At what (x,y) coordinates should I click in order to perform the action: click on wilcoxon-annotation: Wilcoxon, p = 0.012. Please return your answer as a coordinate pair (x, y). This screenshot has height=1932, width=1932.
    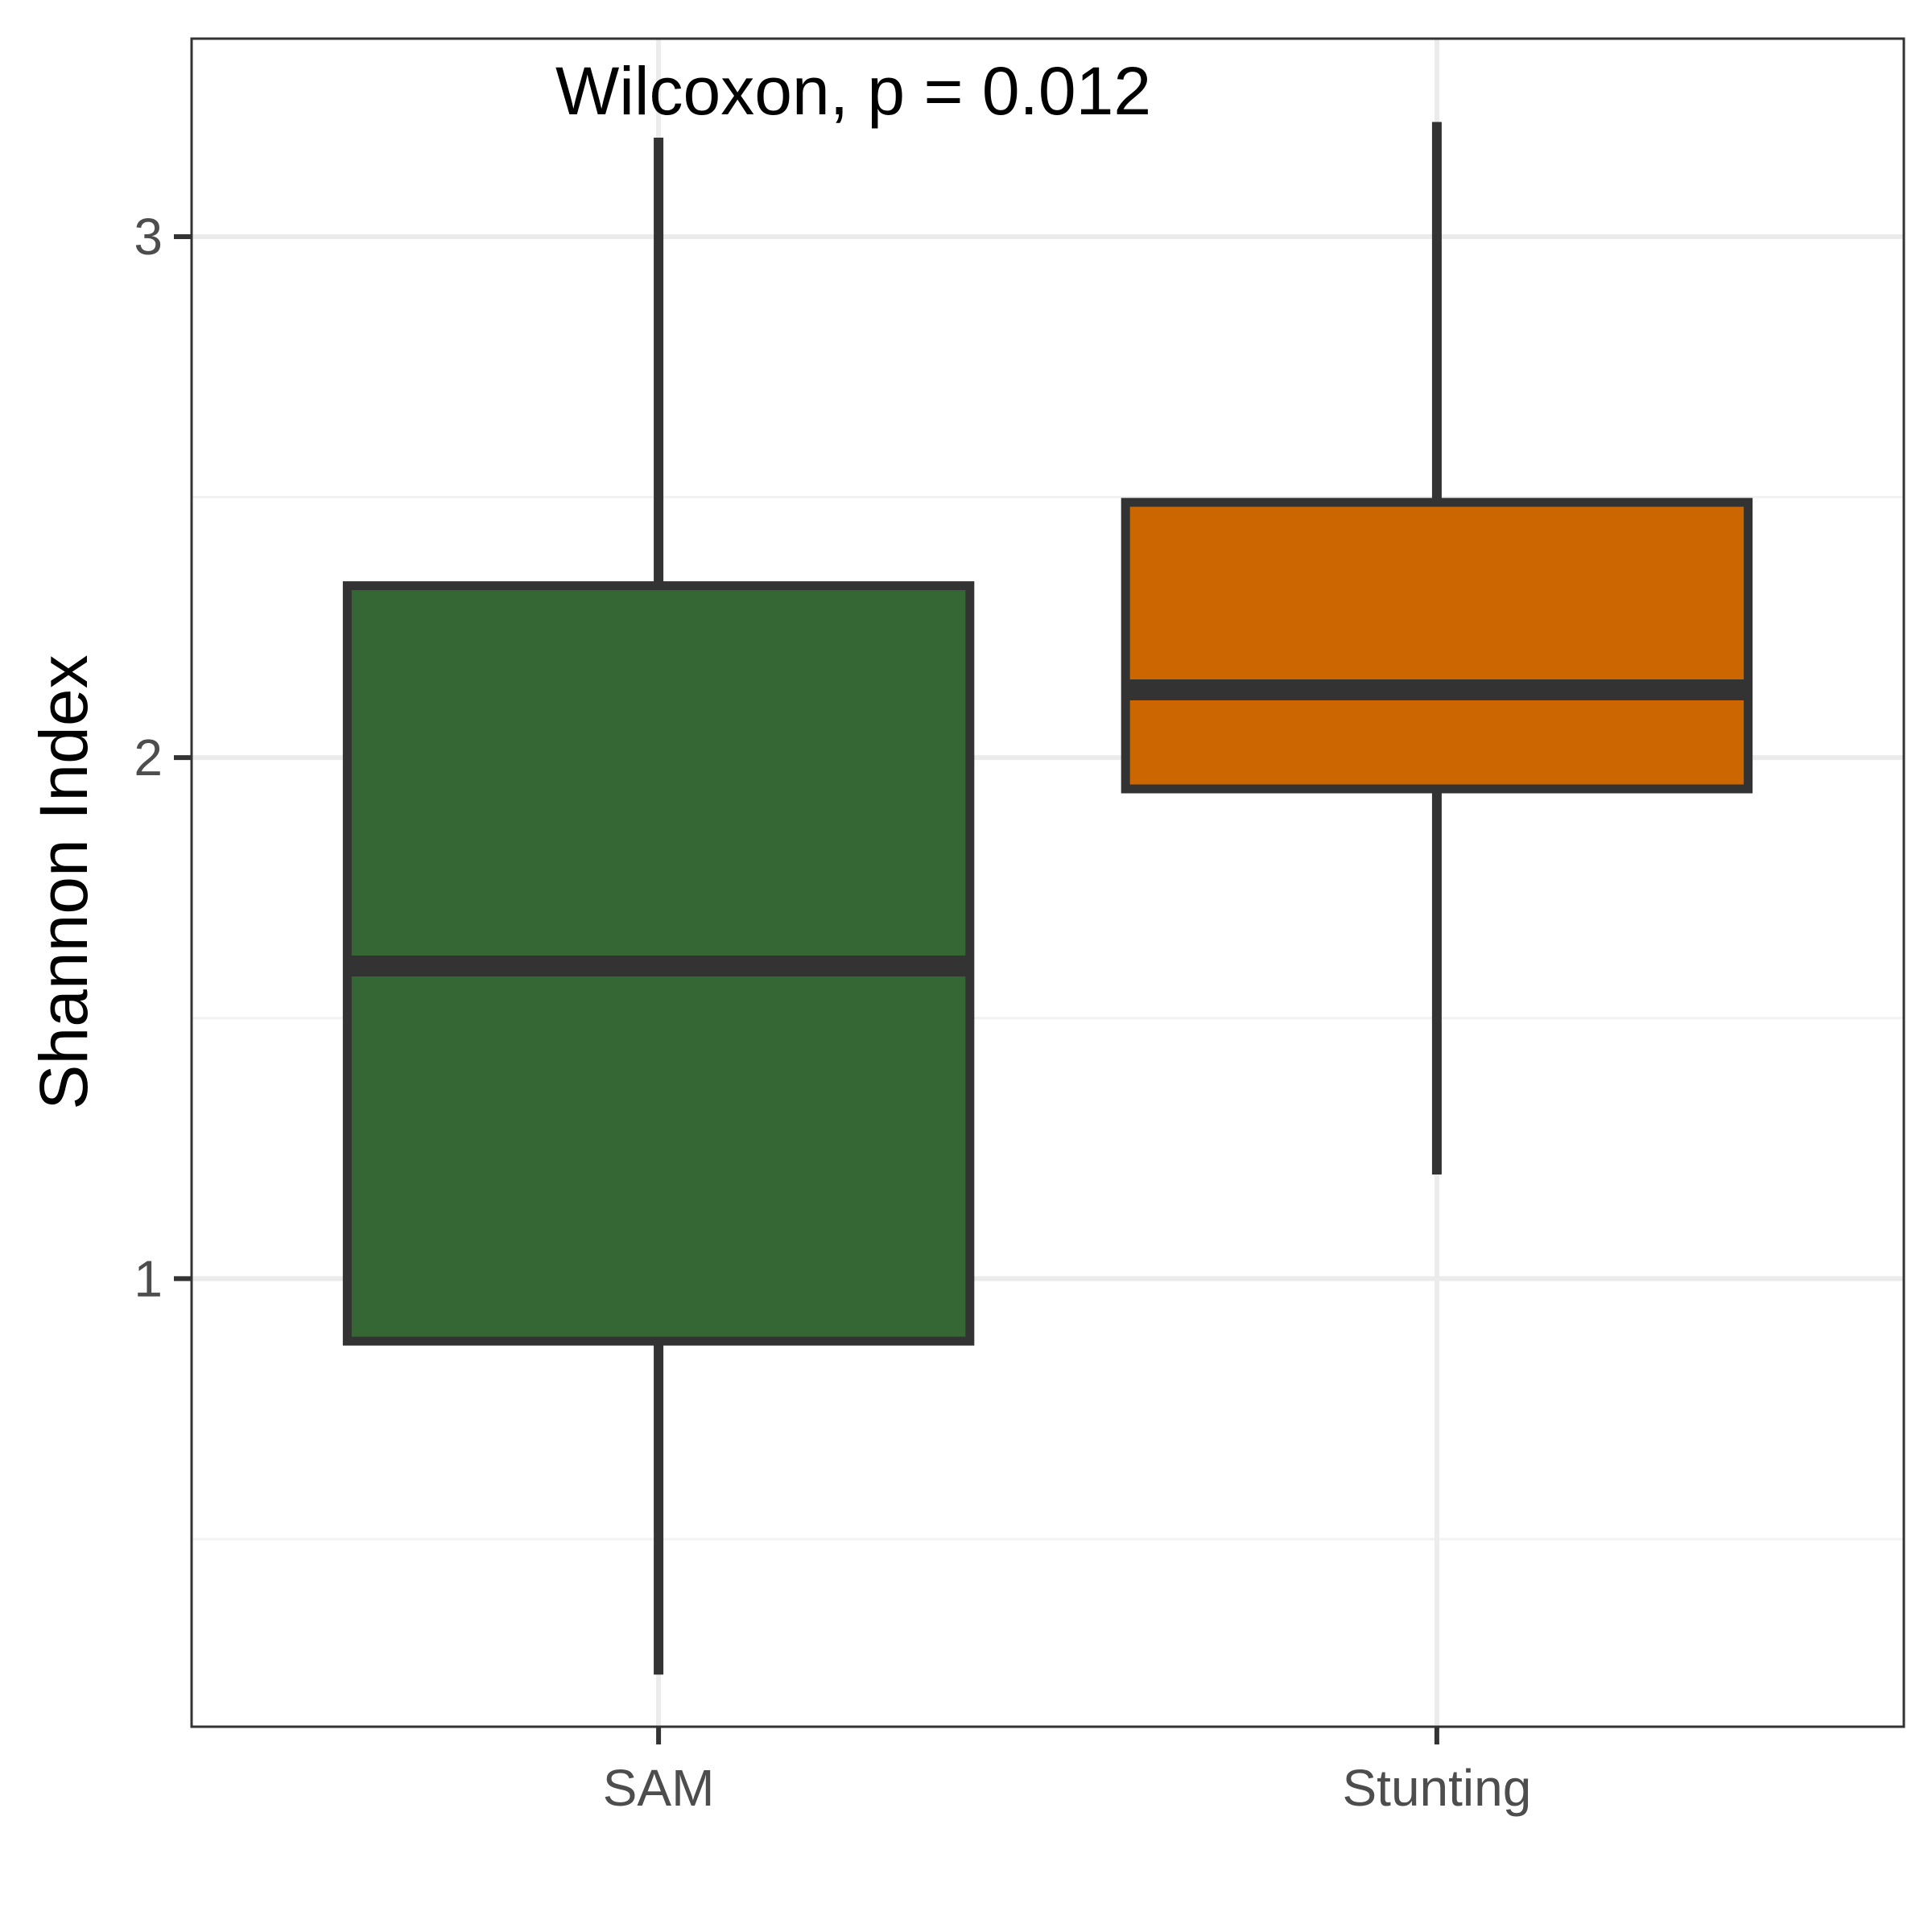
    Looking at the image, I should click on (853, 91).